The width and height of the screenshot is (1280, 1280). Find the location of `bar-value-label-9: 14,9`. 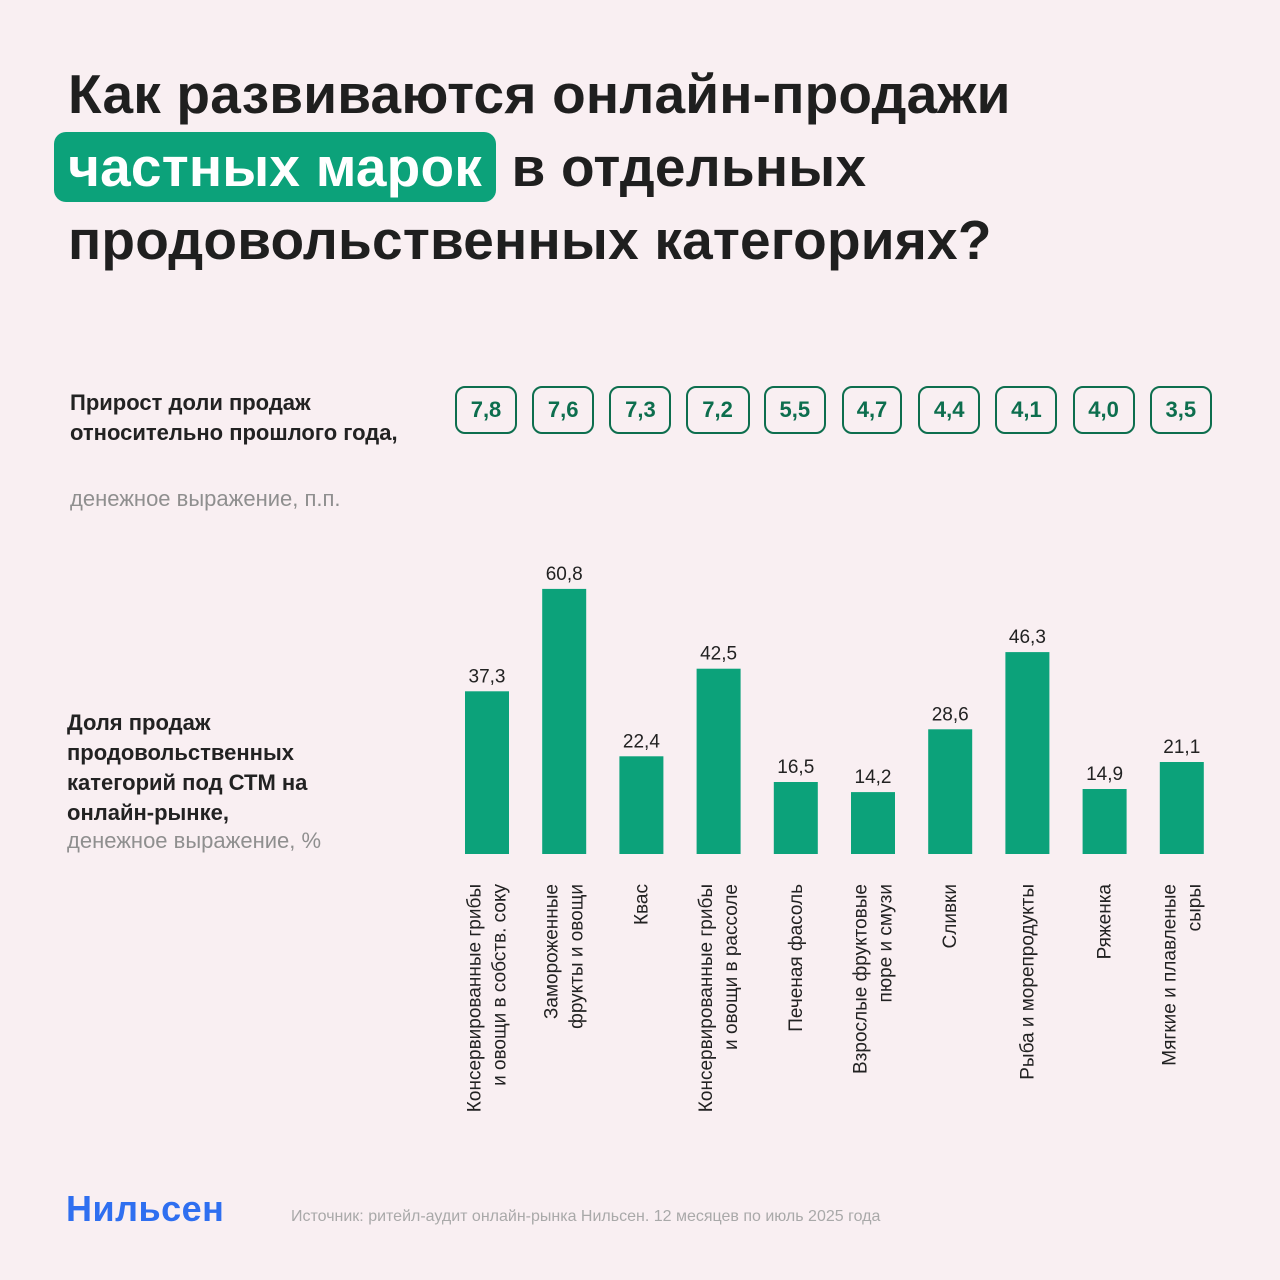

bar-value-label-9: 14,9 is located at coordinates (1104, 774).